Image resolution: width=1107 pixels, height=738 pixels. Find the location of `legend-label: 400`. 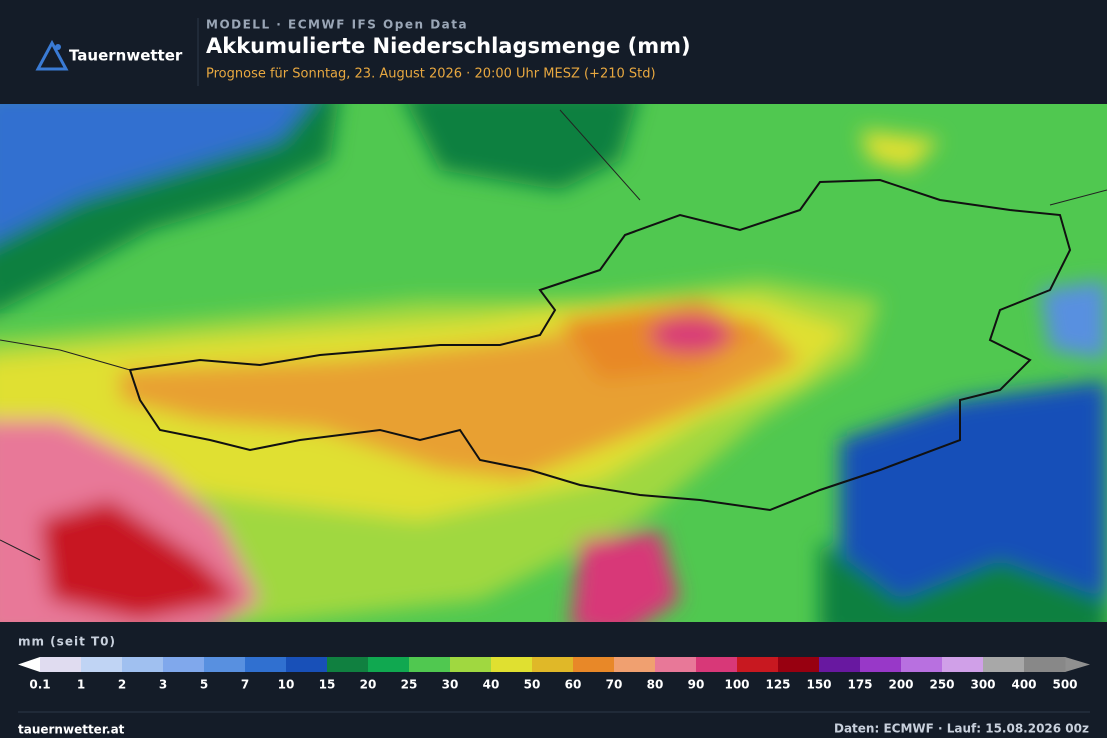

legend-label: 400 is located at coordinates (1023, 685).